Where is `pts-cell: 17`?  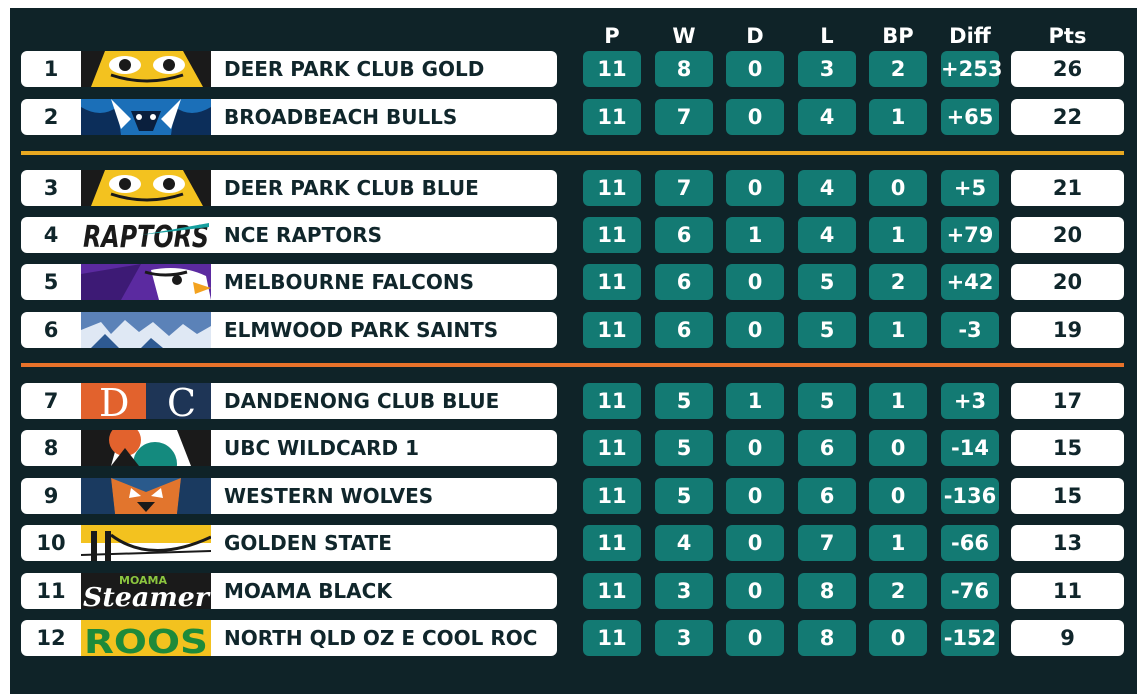 pts-cell: 17 is located at coordinates (1067, 401).